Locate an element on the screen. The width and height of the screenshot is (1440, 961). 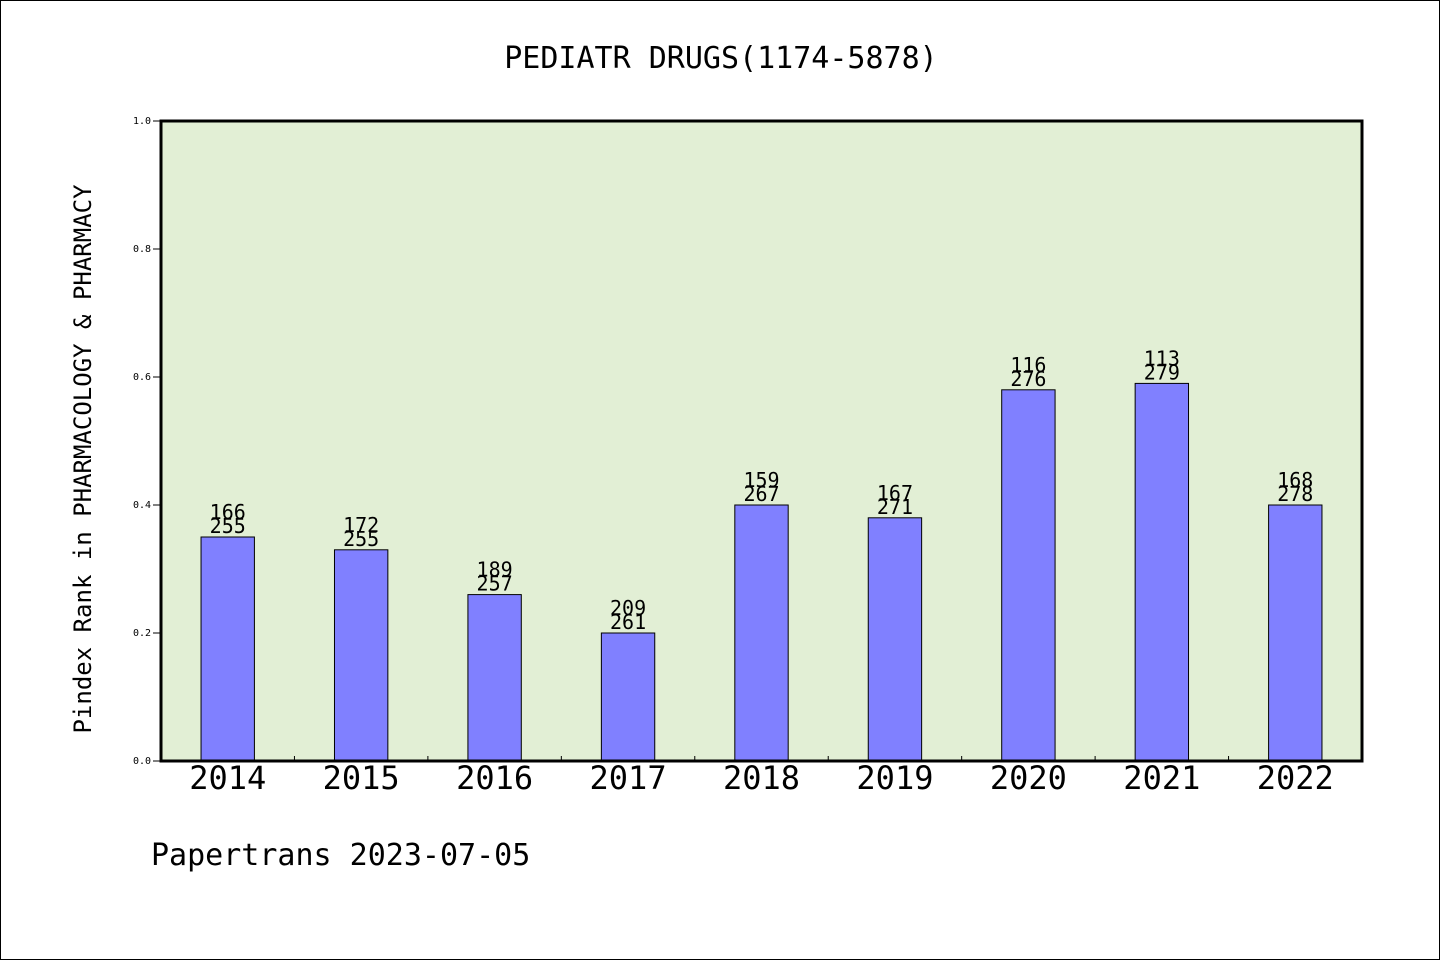
bar-2019 is located at coordinates (895, 639).